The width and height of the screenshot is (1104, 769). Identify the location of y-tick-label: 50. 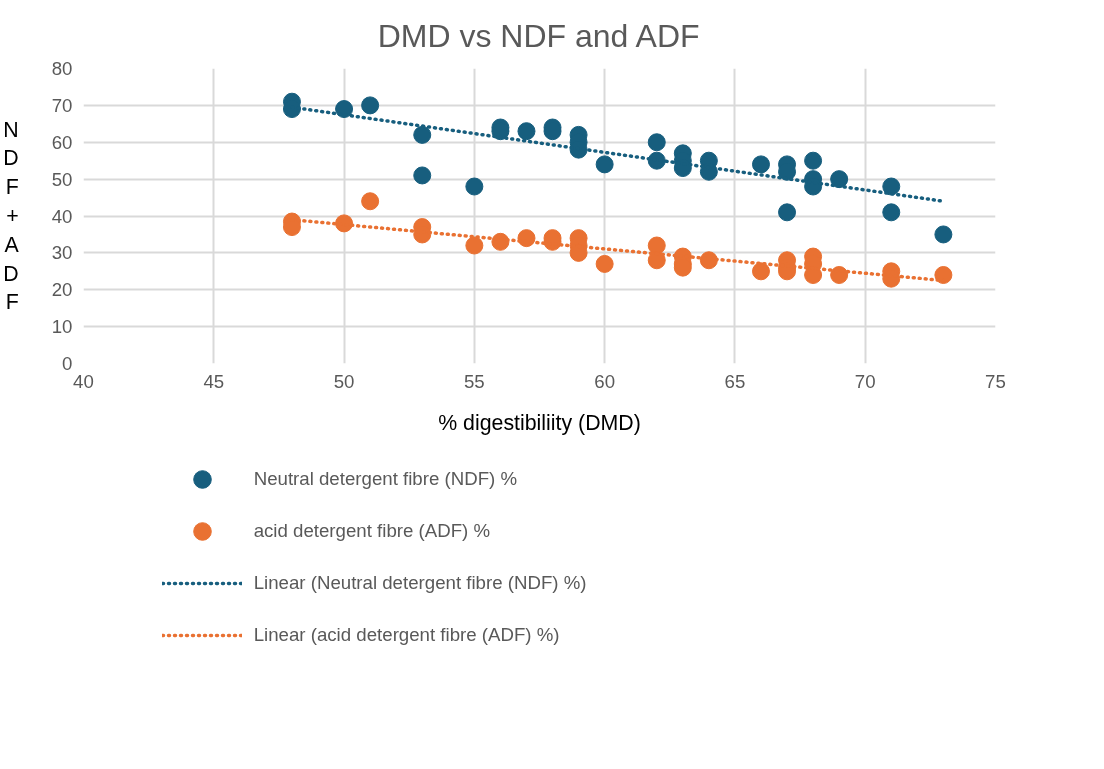
(62, 179).